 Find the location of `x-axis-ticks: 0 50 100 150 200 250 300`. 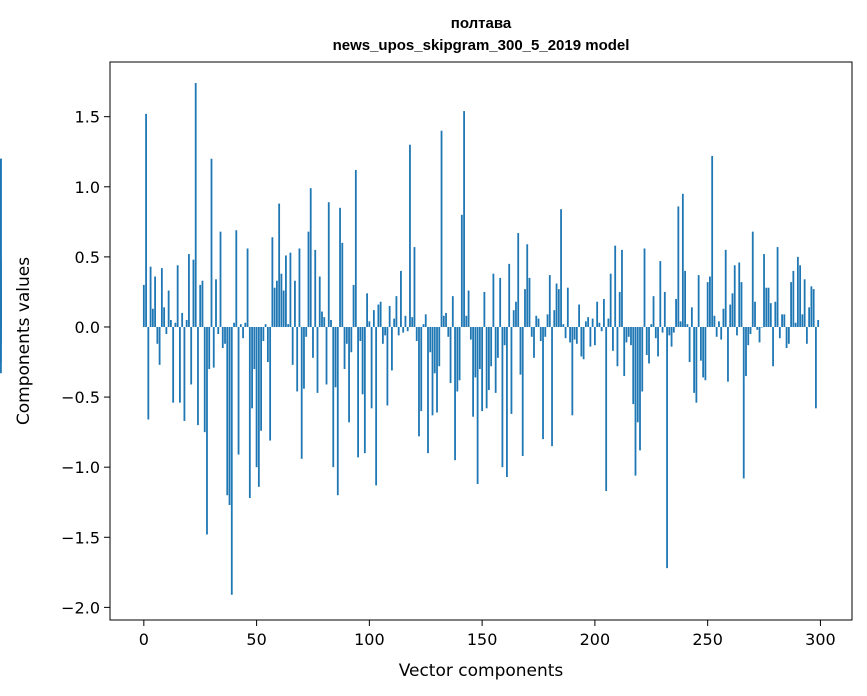

x-axis-ticks: 0 50 100 150 200 250 300 is located at coordinates (487, 634).